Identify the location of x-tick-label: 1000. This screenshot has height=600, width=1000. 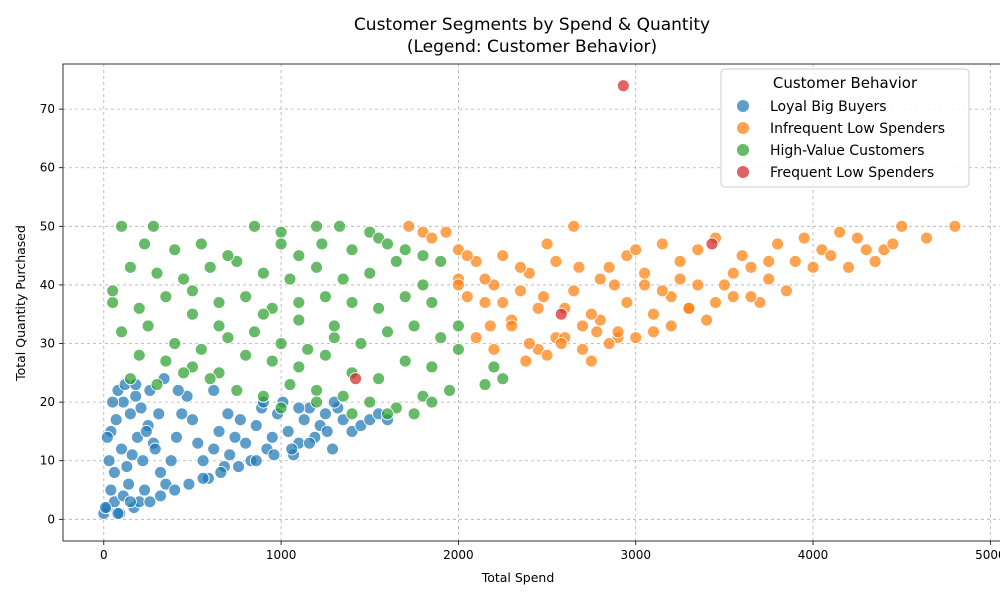
(281, 555).